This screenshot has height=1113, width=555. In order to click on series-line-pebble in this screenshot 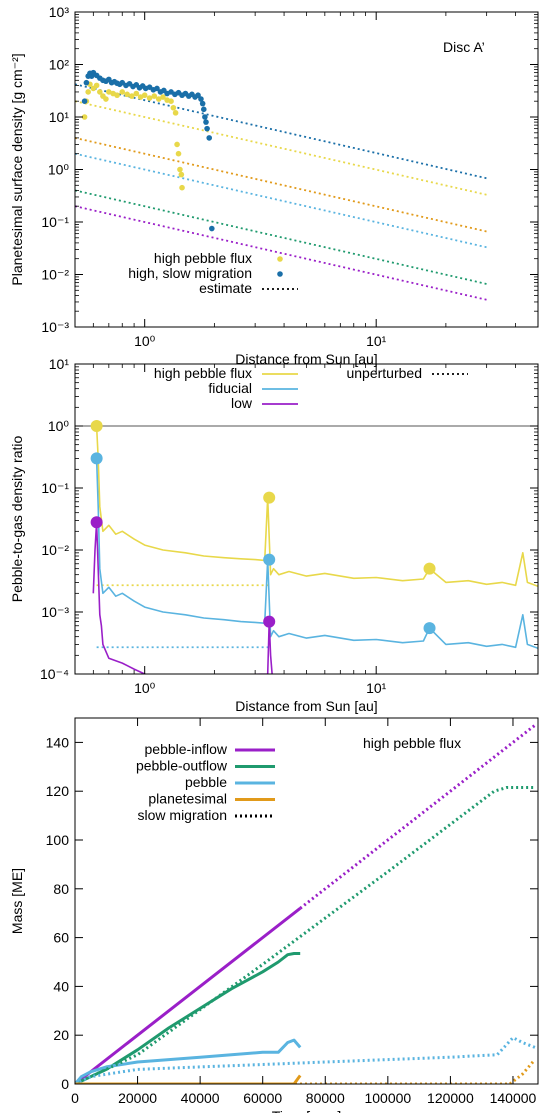, I will do `click(188, 1061)`.